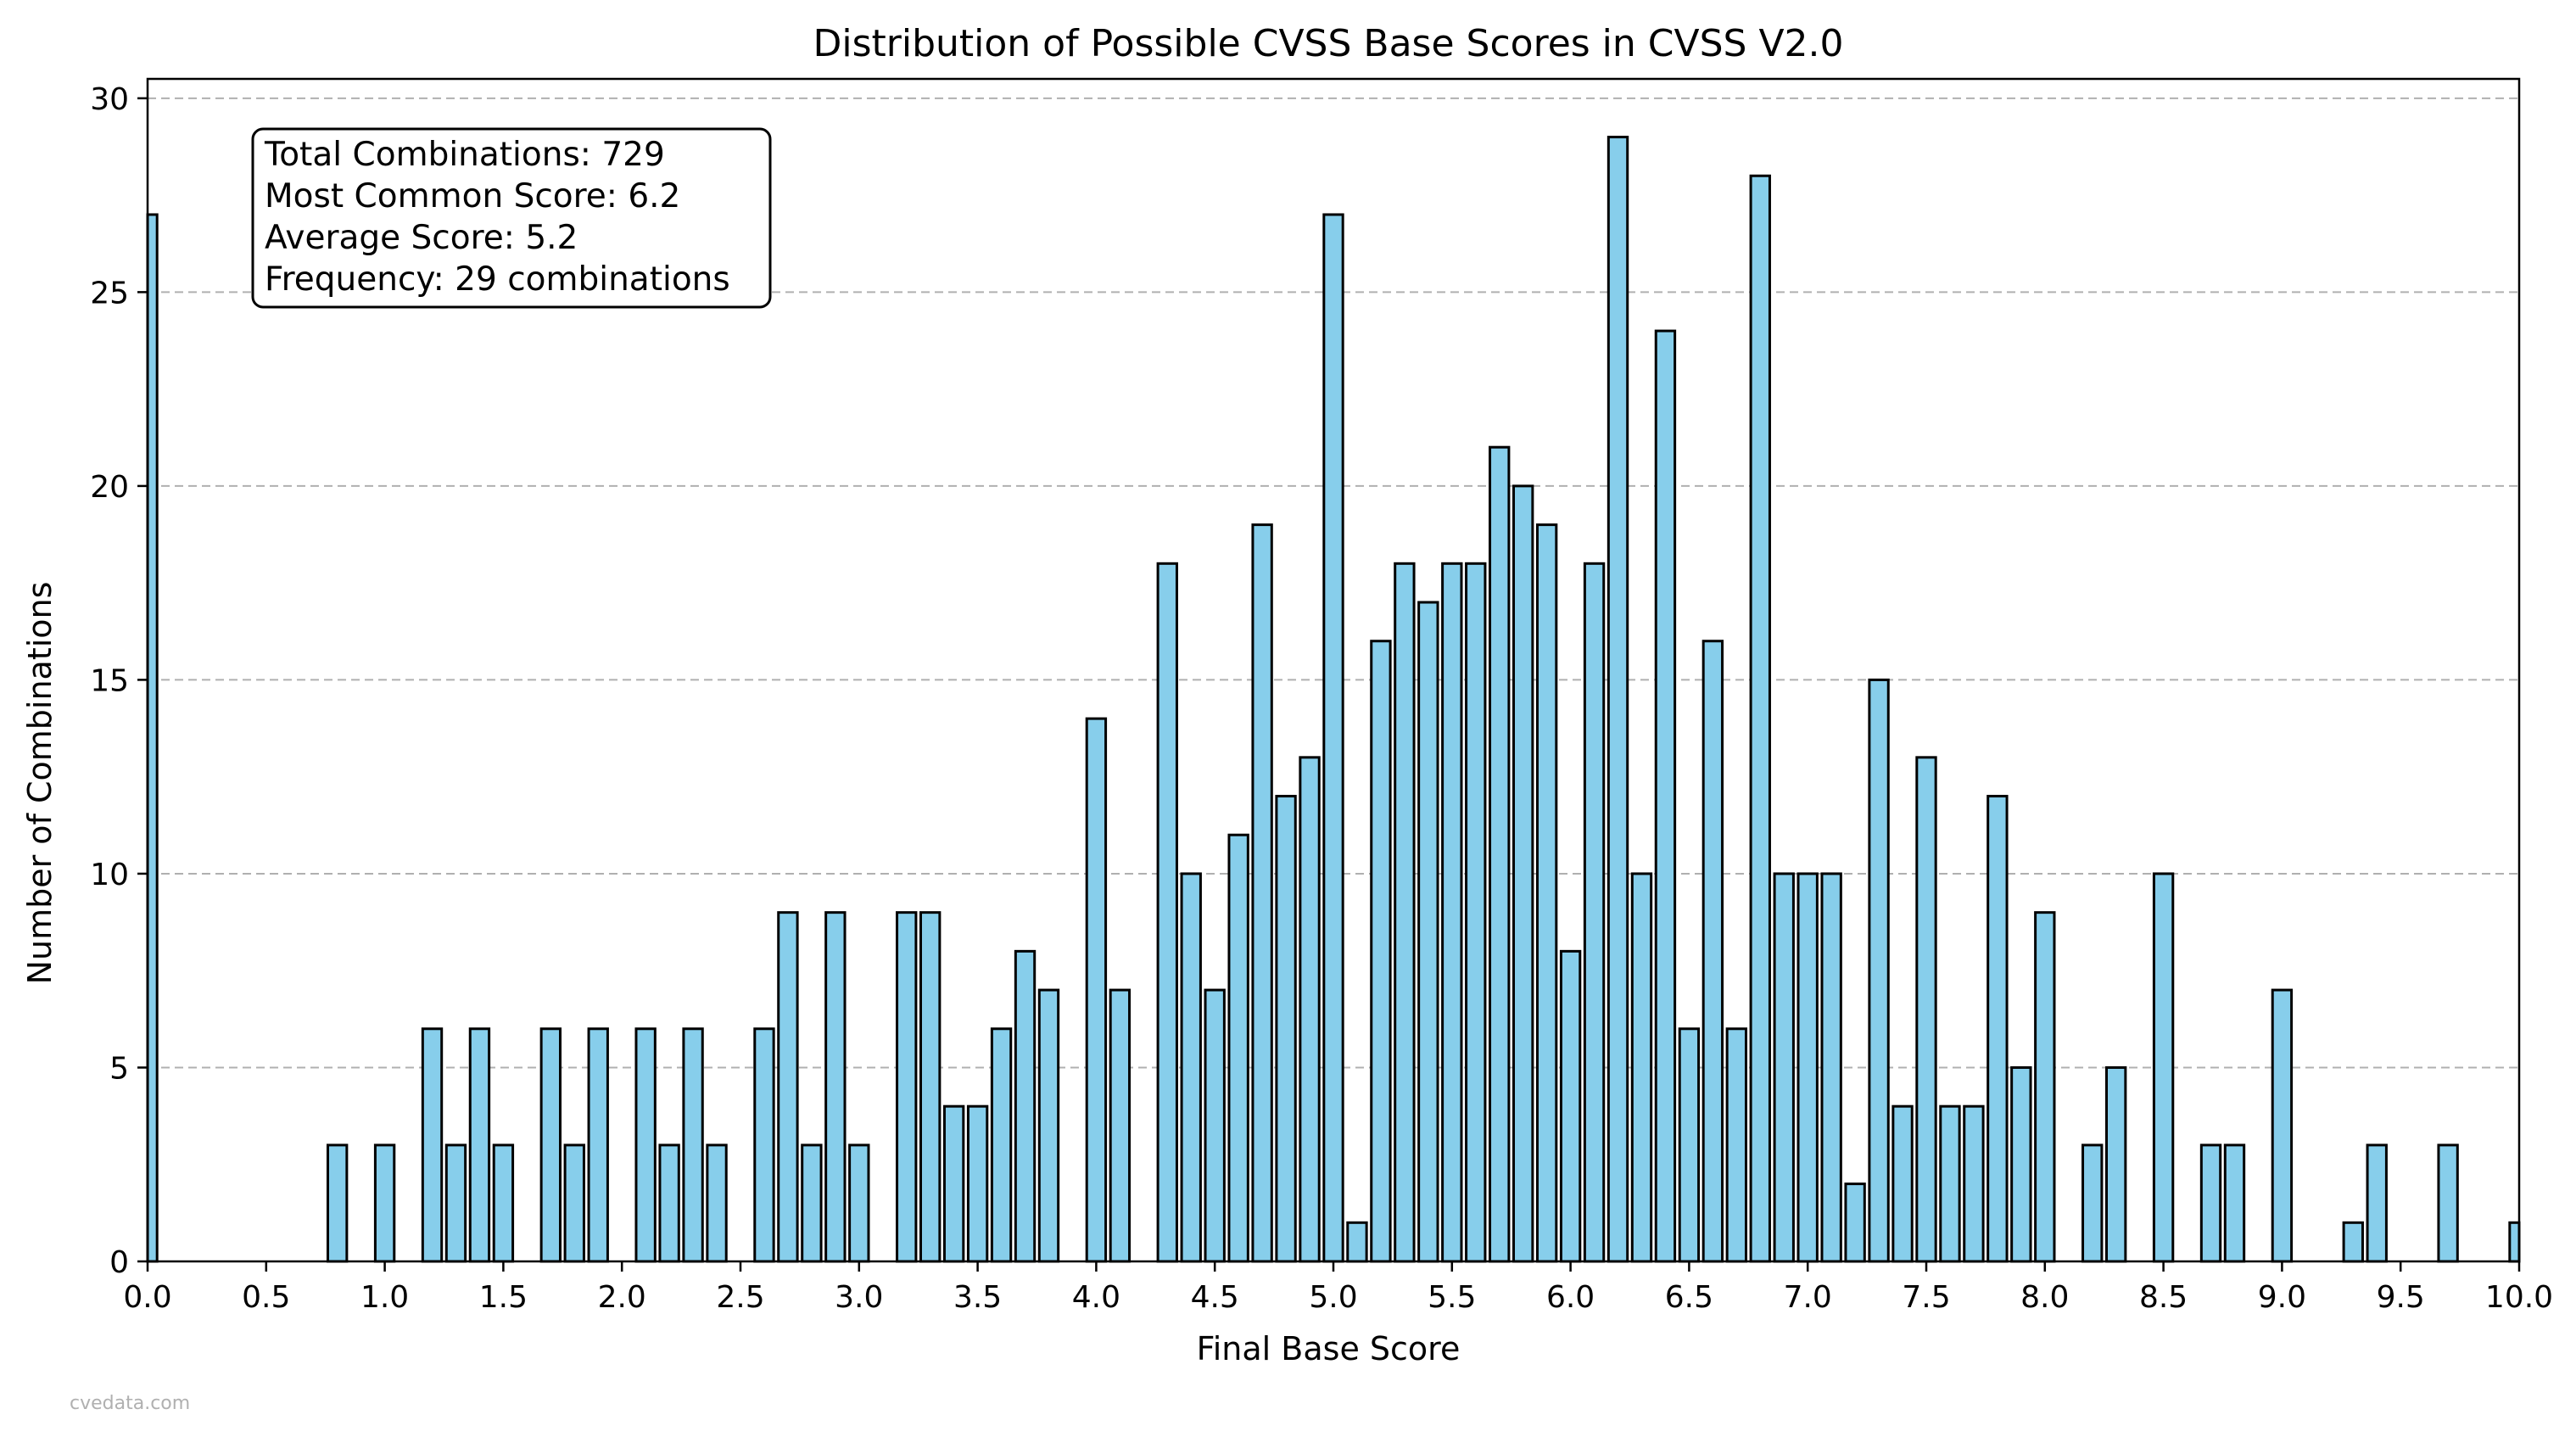 This screenshot has width=2576, height=1437. I want to click on y-axis-label: Number of Combinations, so click(40, 783).